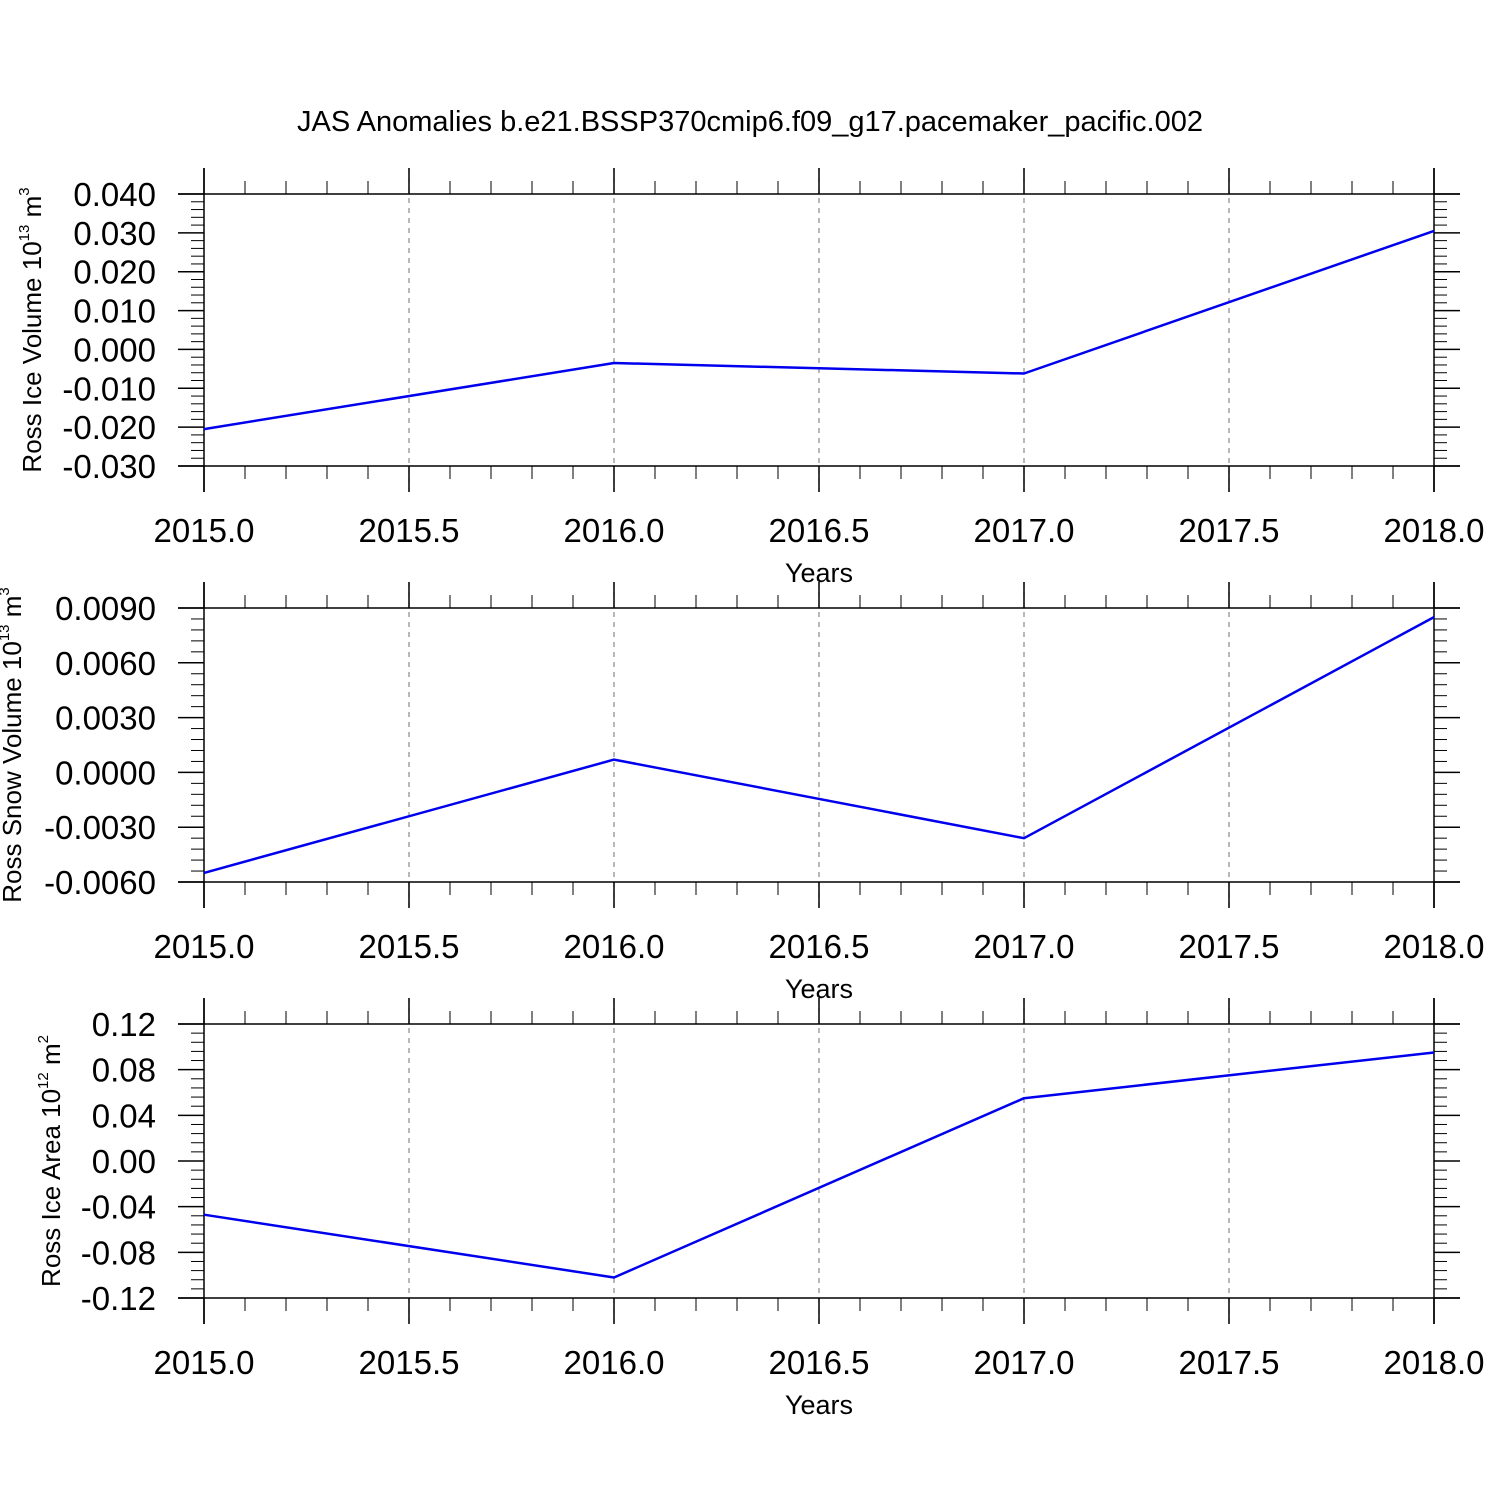 The image size is (1500, 1500). What do you see at coordinates (100, 827) in the screenshot?
I see `y-tick-label: -0.0030` at bounding box center [100, 827].